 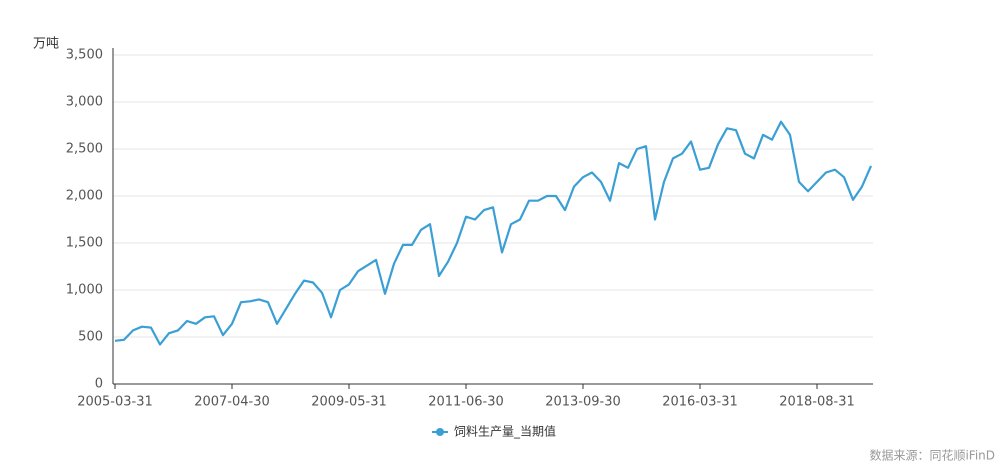 What do you see at coordinates (349, 402) in the screenshot?
I see `x-tick-label: 2009-05-31` at bounding box center [349, 402].